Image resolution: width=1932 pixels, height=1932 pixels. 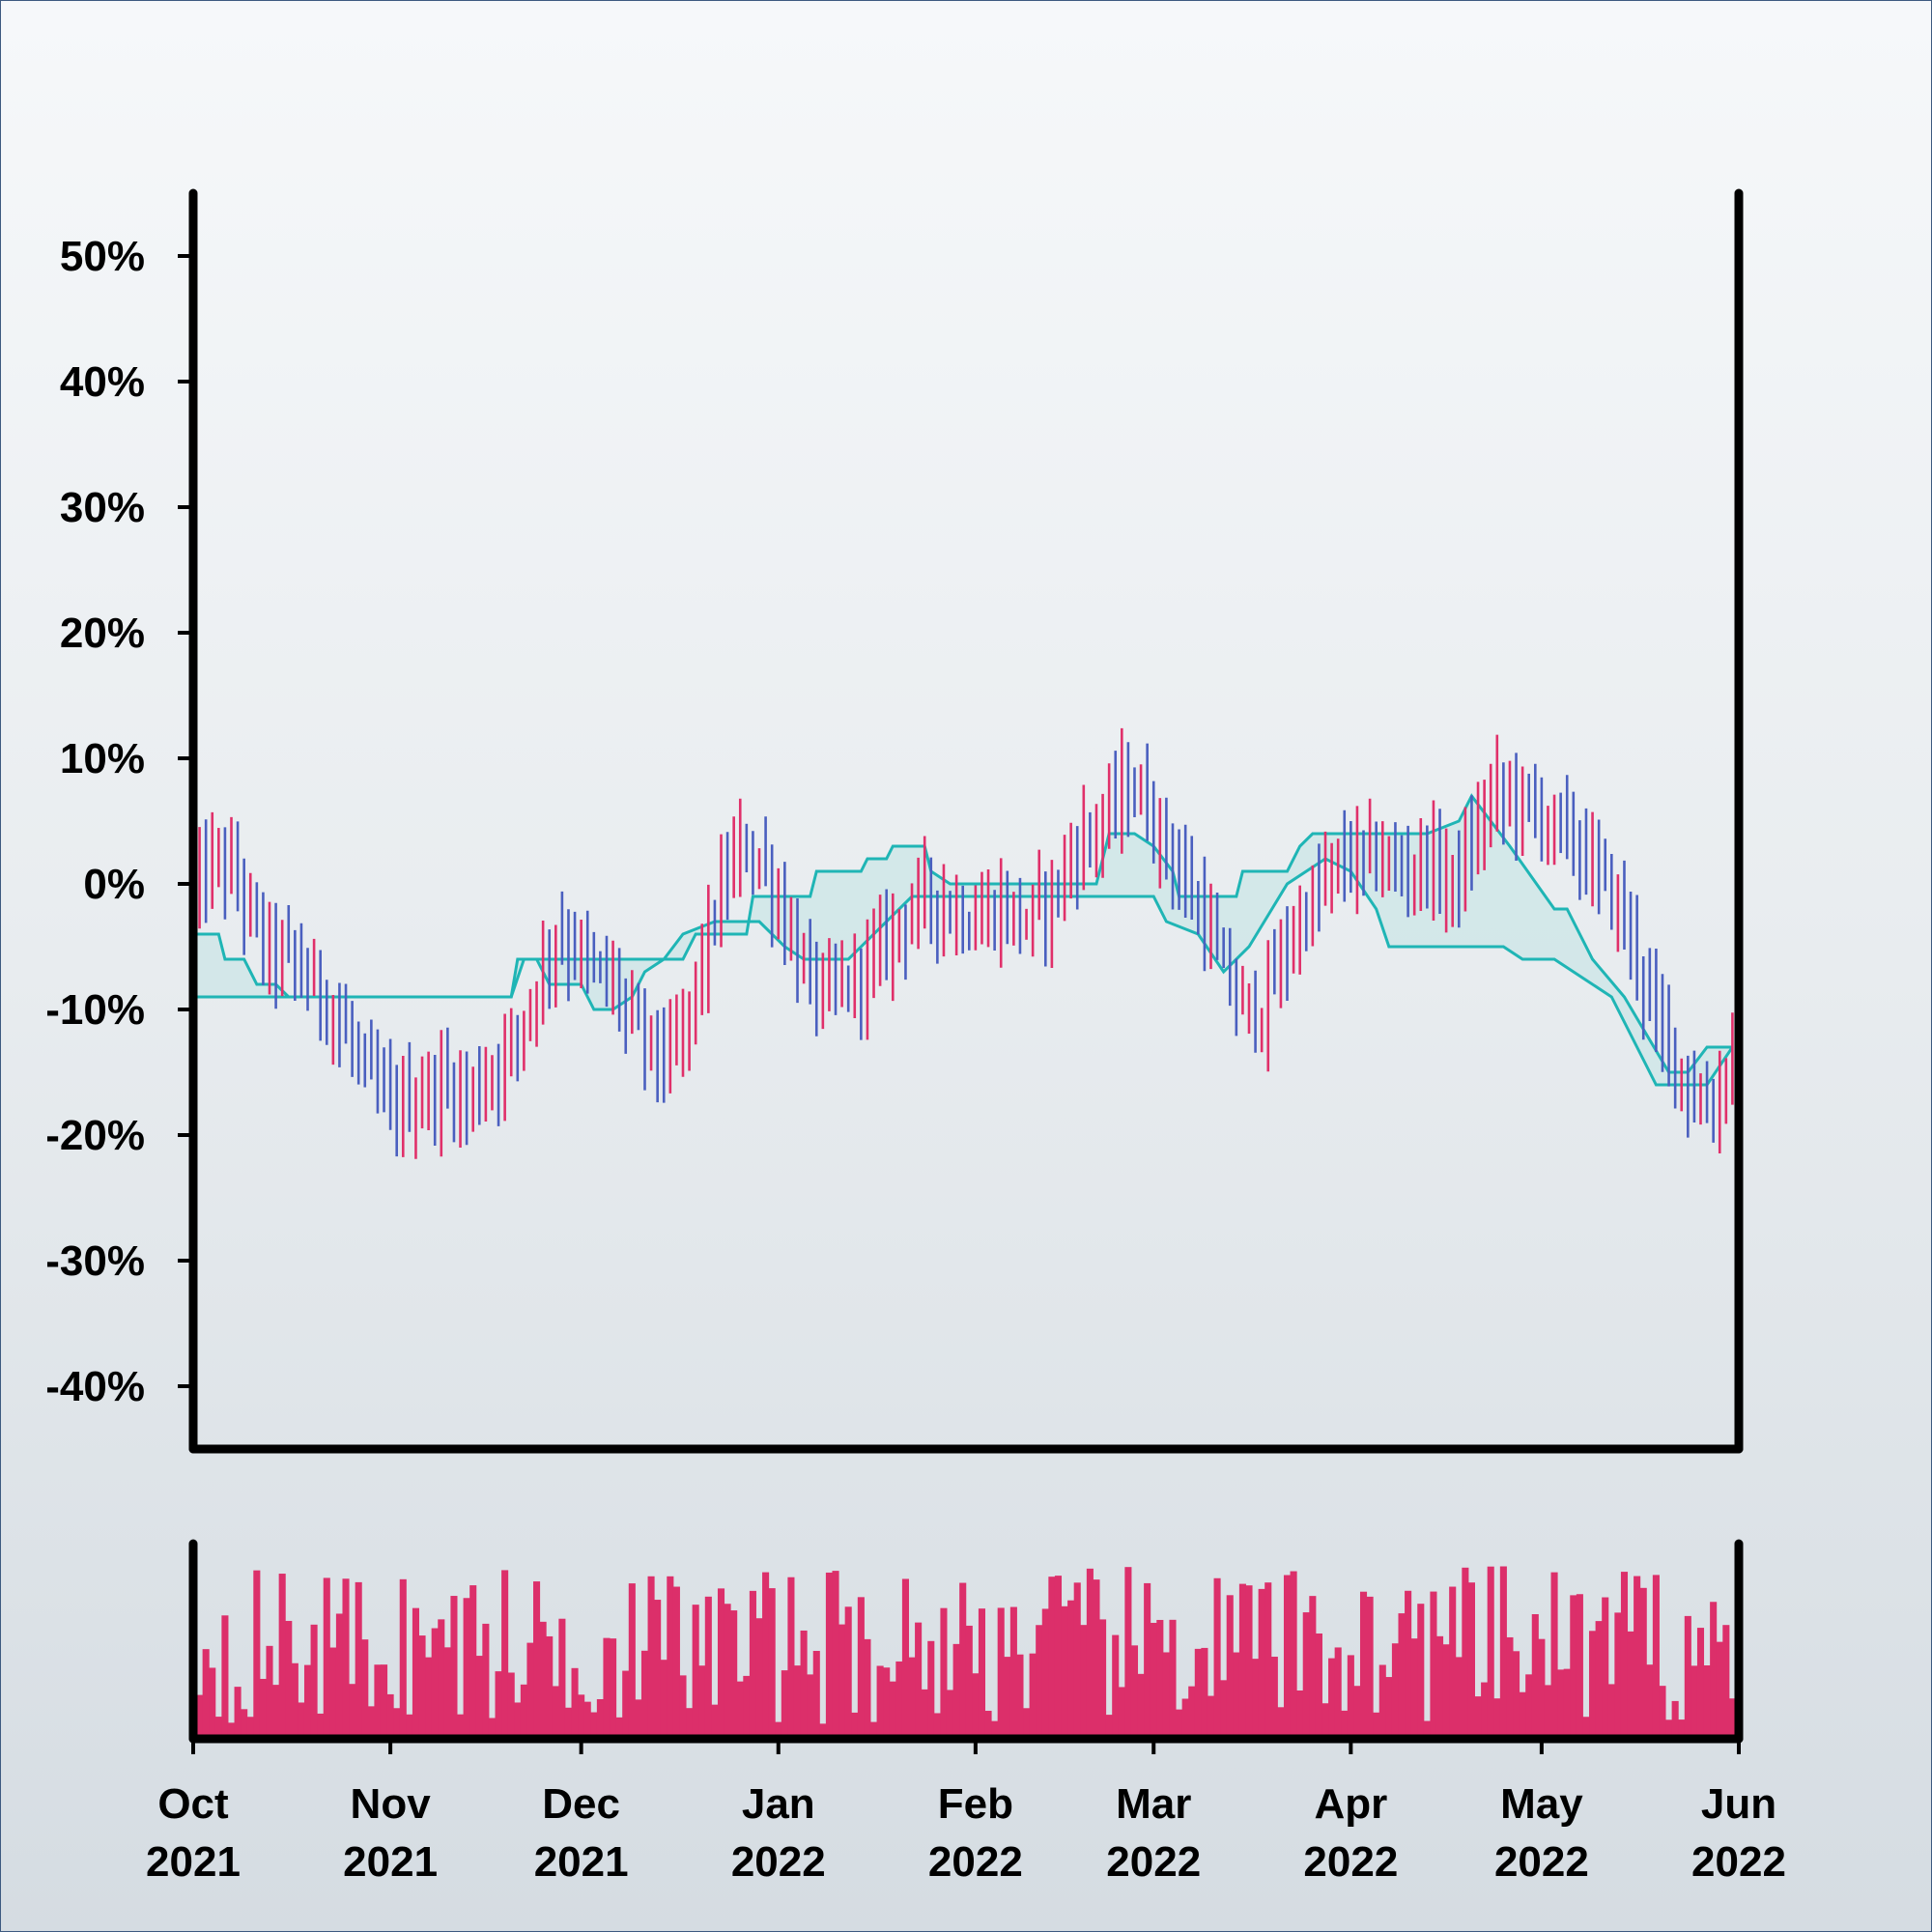 What do you see at coordinates (119, 821) in the screenshot?
I see `y-axis: -40% -30% -20% -10% 0% 10% 20% 30% 40% 50%` at bounding box center [119, 821].